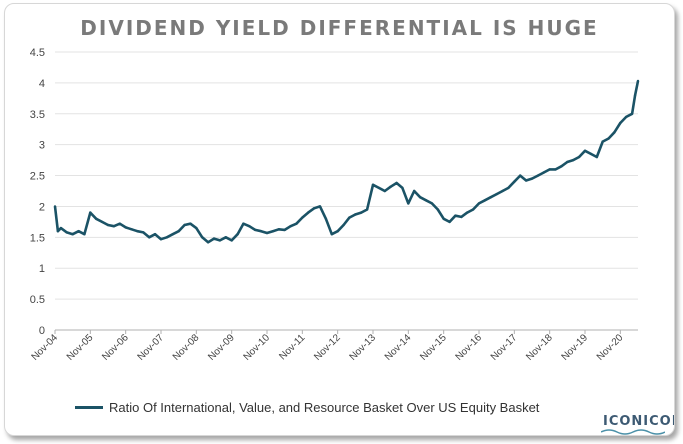  What do you see at coordinates (292, 347) in the screenshot?
I see `x-tick-label: Nov-11` at bounding box center [292, 347].